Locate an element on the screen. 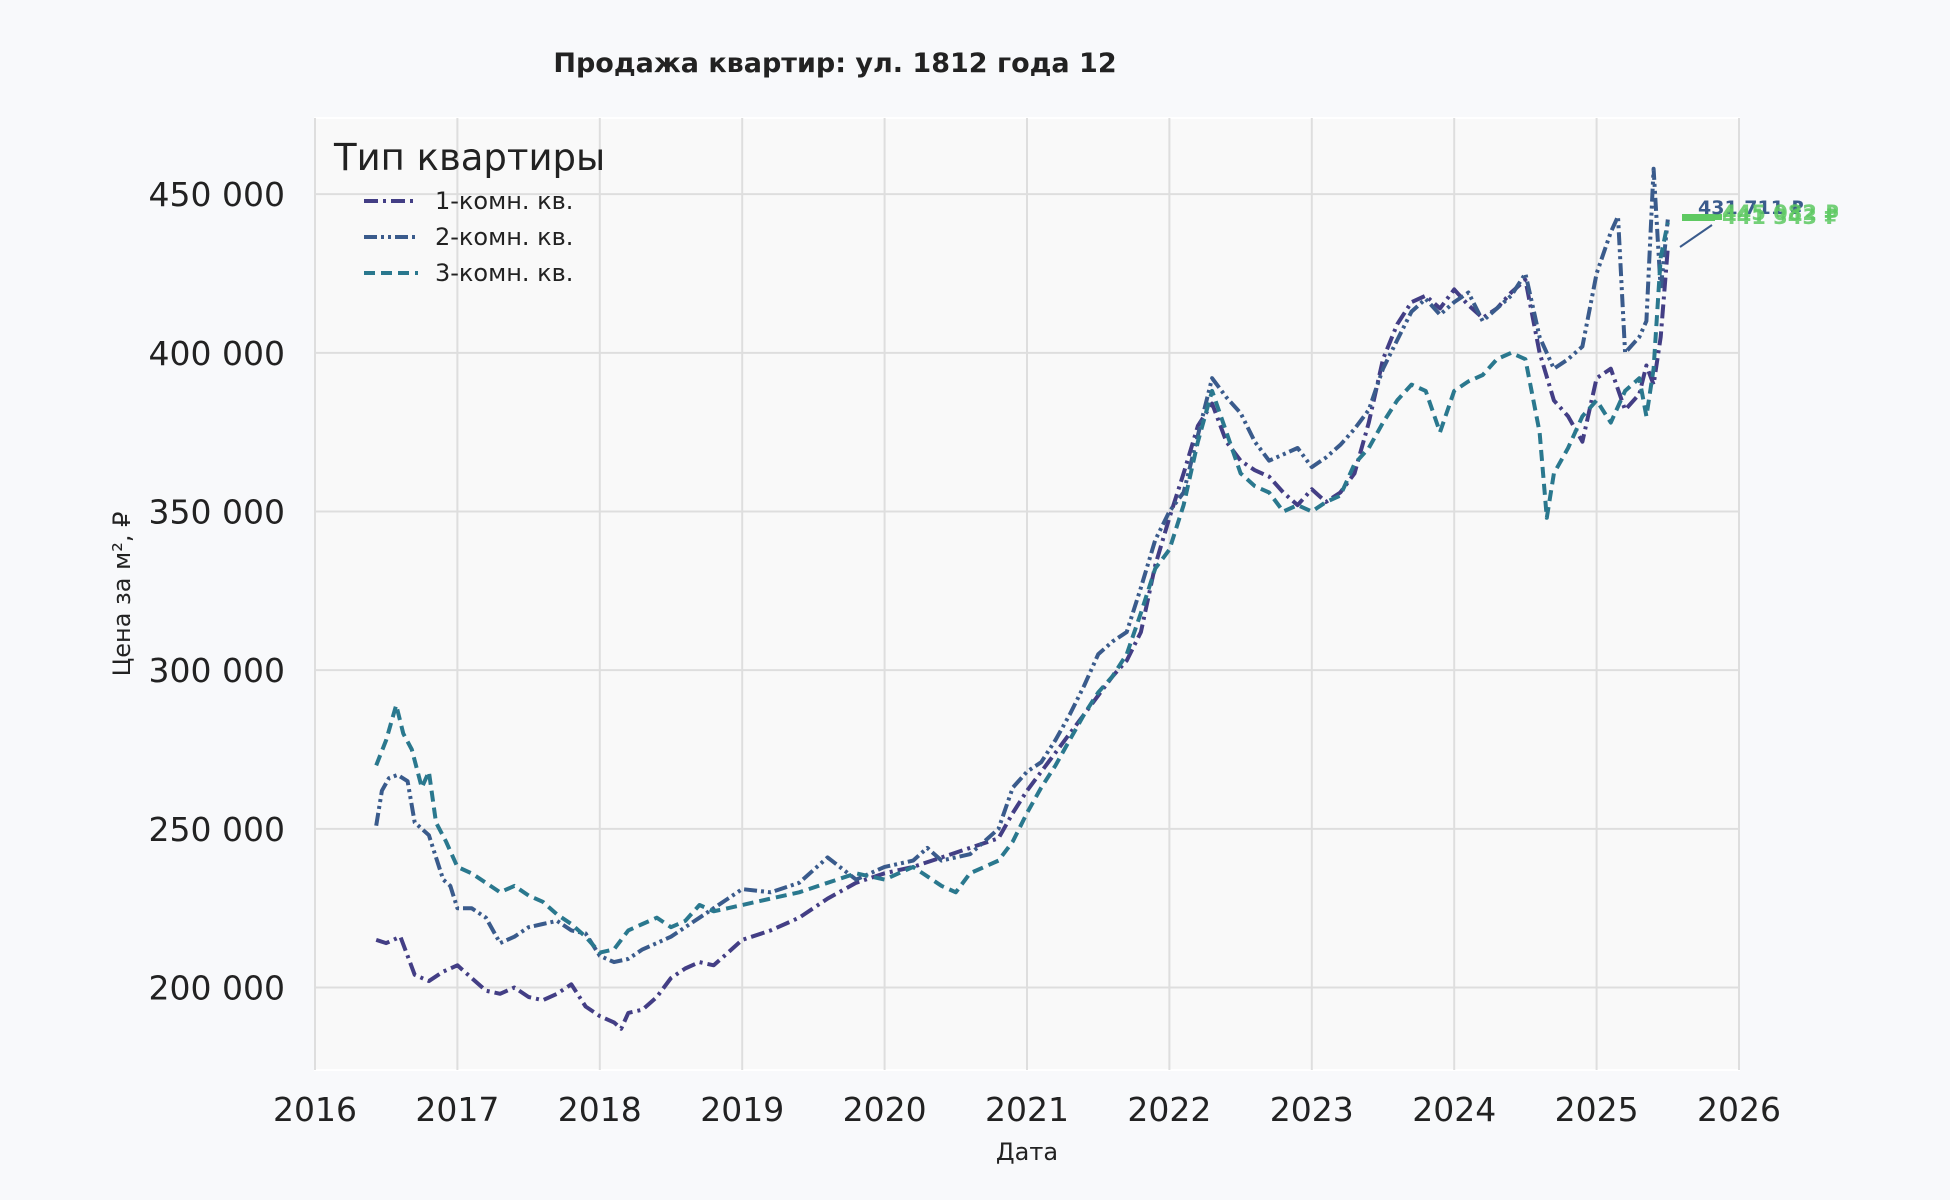 The image size is (1950, 1200). x-tick-label: 2023 is located at coordinates (1312, 1109).